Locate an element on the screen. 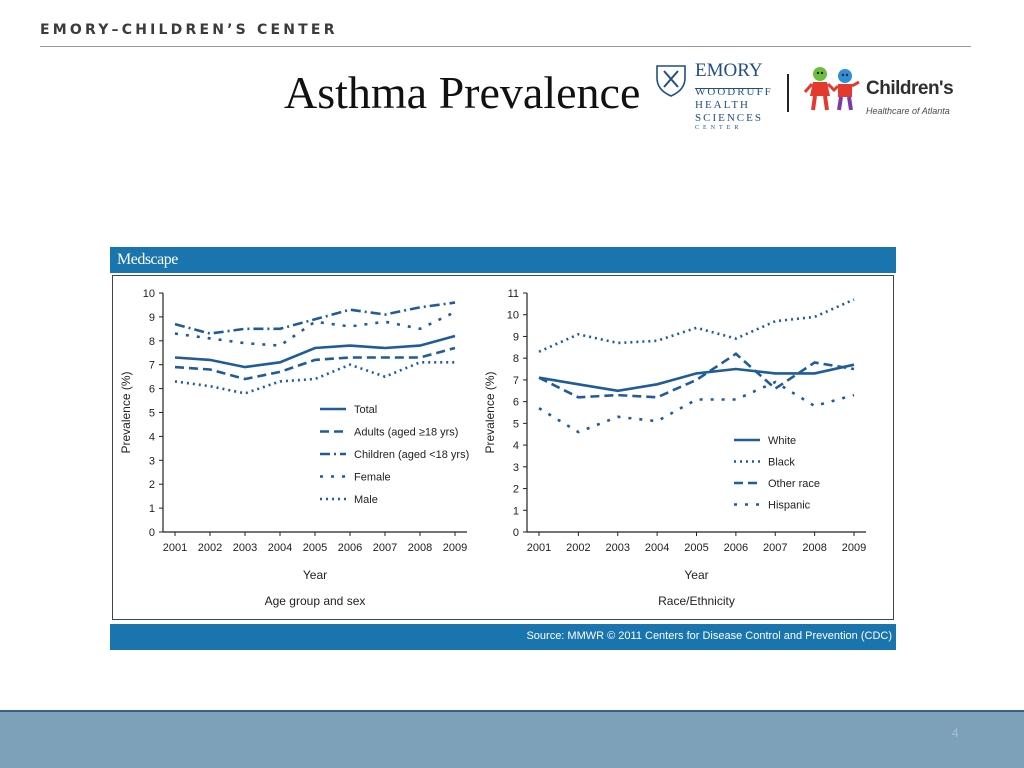 The height and width of the screenshot is (768, 1024). chart-1-y-tick-label: 4 is located at coordinates (152, 437).